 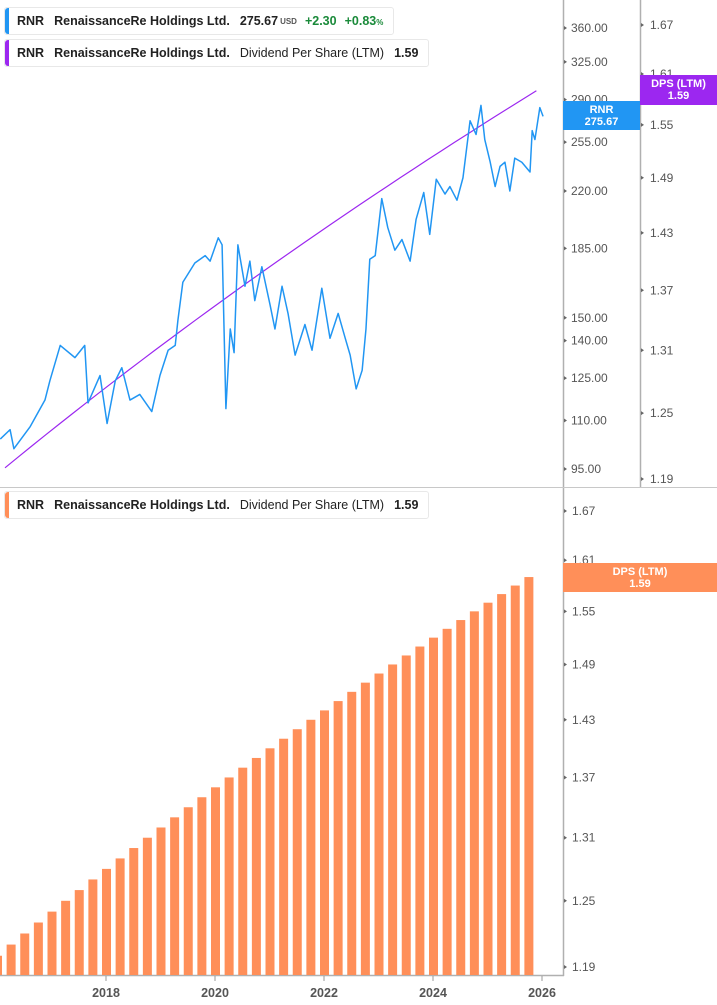 What do you see at coordinates (589, 378) in the screenshot?
I see `price-tick-label: 125.00` at bounding box center [589, 378].